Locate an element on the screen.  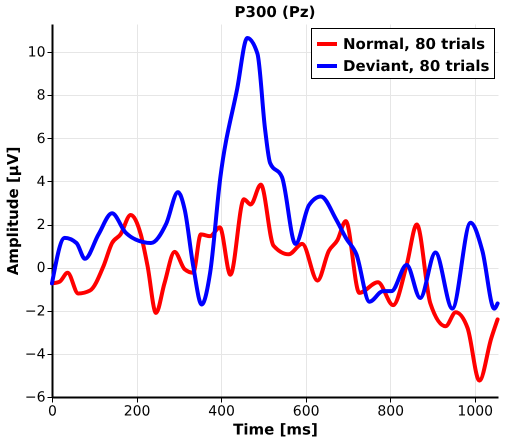
x-tick-label: 400 is located at coordinates (221, 412).